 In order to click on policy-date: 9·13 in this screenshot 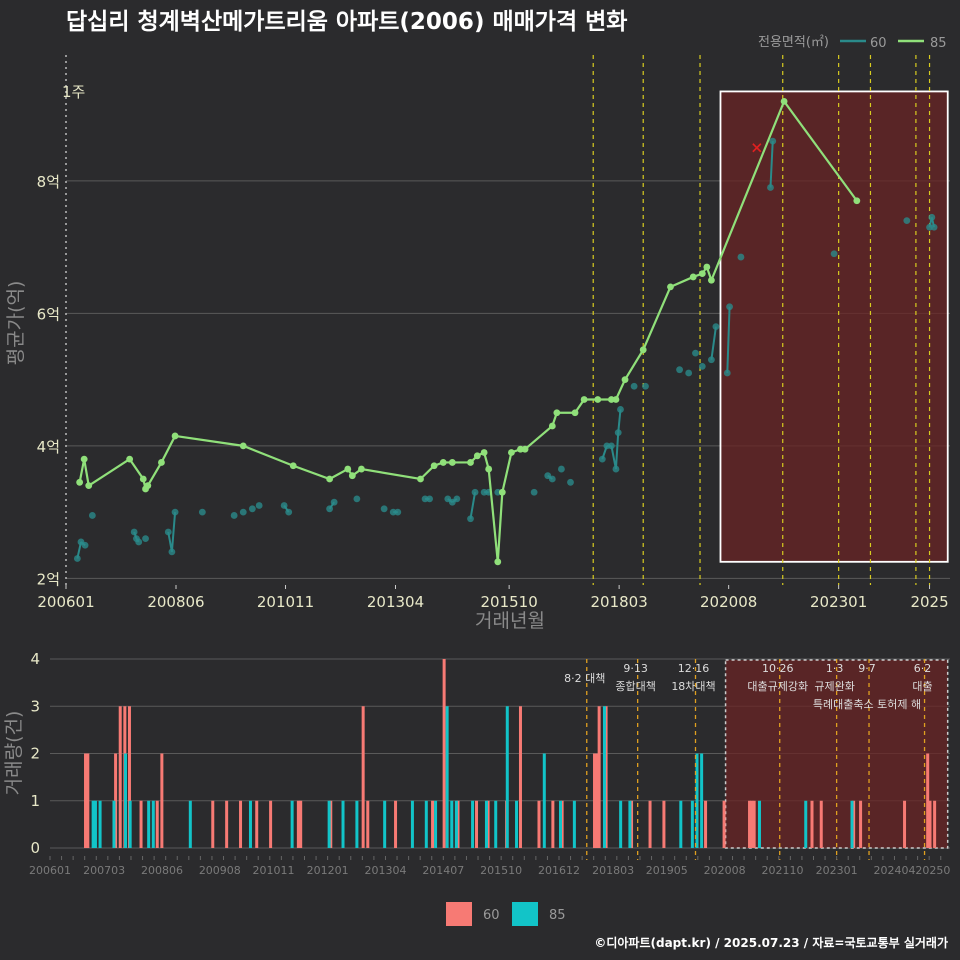, I will do `click(635, 668)`.